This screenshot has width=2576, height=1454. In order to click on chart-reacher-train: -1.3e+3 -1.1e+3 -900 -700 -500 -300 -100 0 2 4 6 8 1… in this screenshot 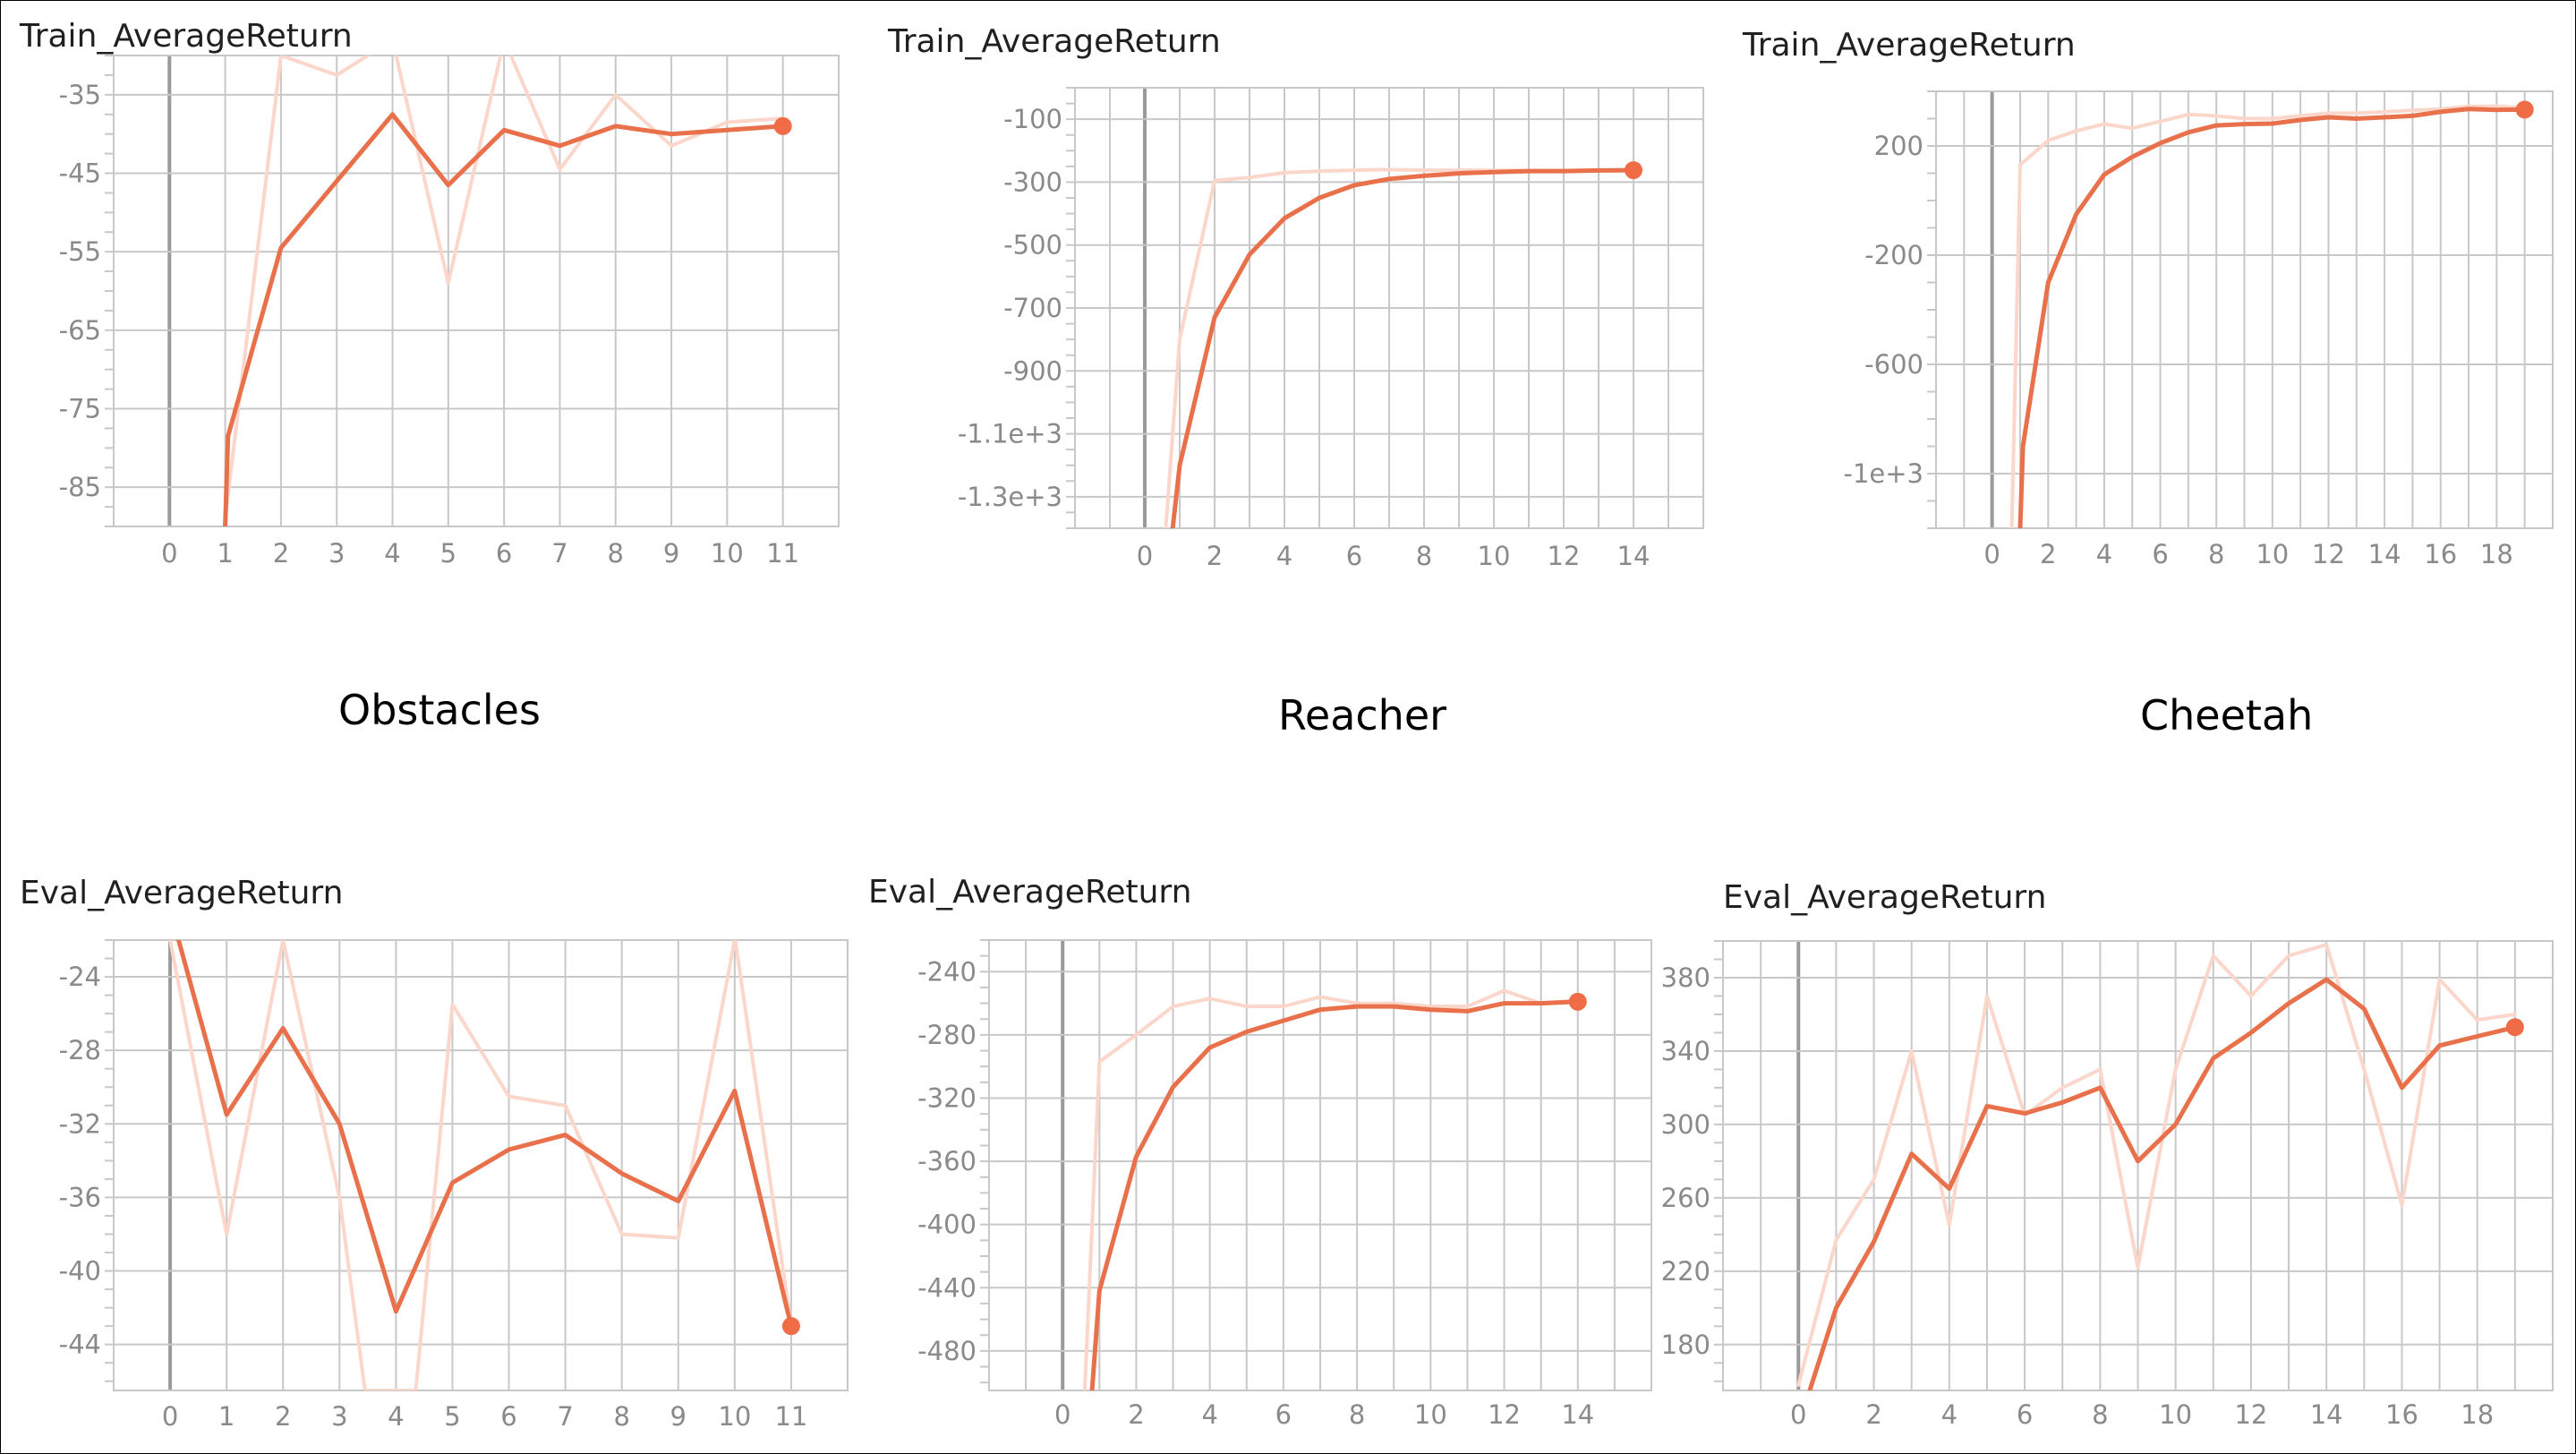, I will do `click(1331, 329)`.